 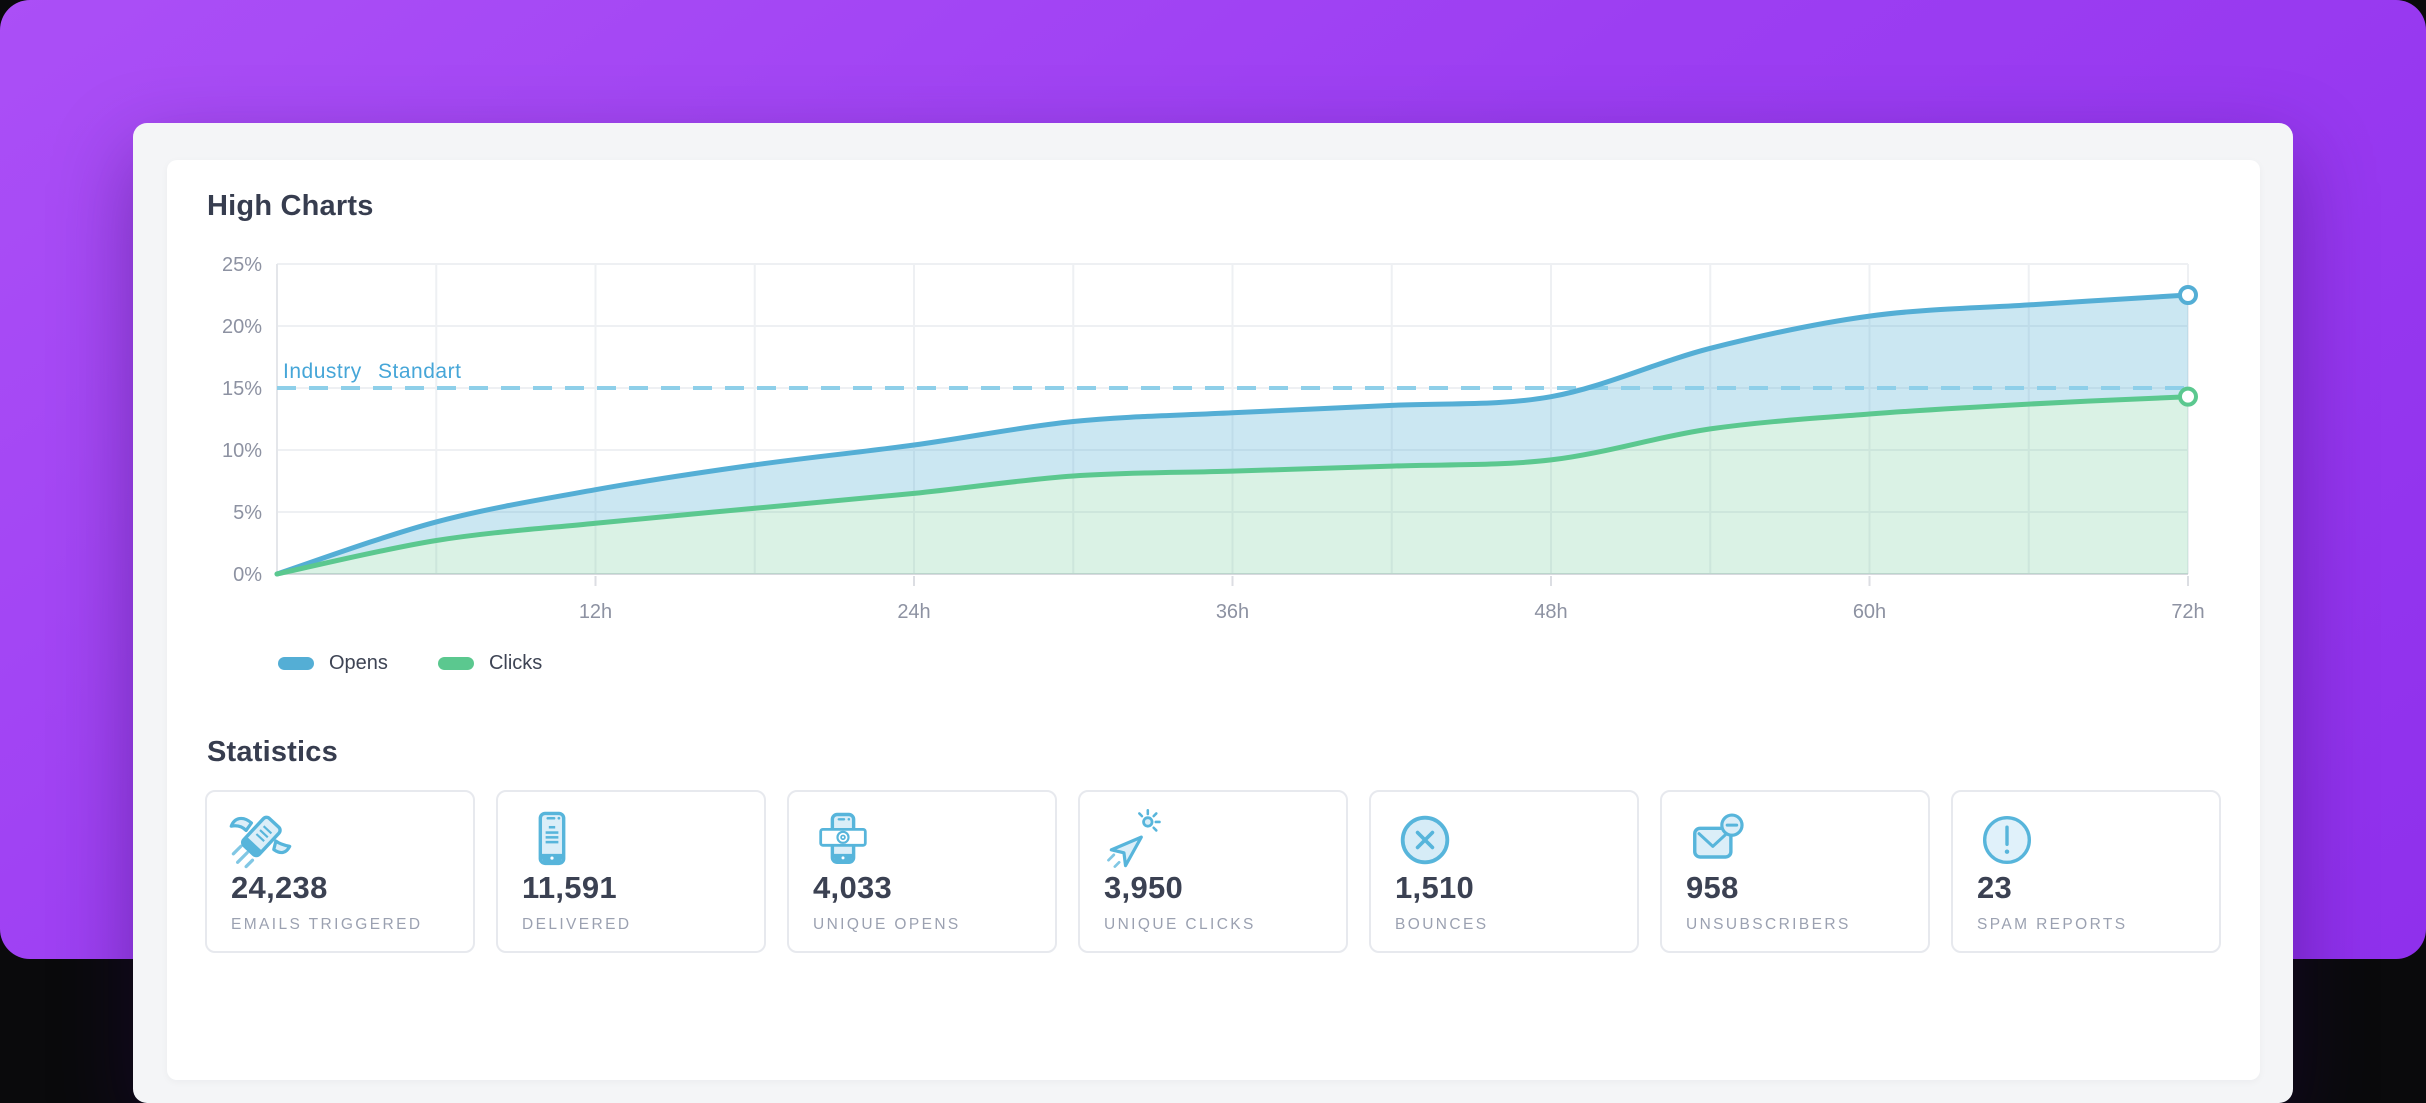 I want to click on stat-value: 958, so click(x=1712, y=888).